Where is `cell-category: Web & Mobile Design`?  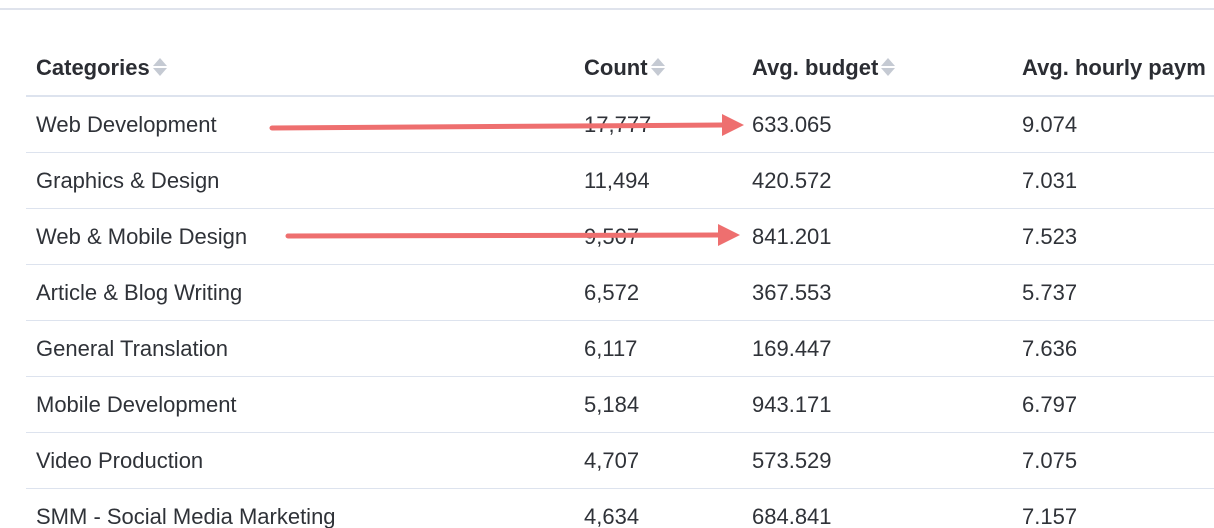 cell-category: Web & Mobile Design is located at coordinates (300, 236).